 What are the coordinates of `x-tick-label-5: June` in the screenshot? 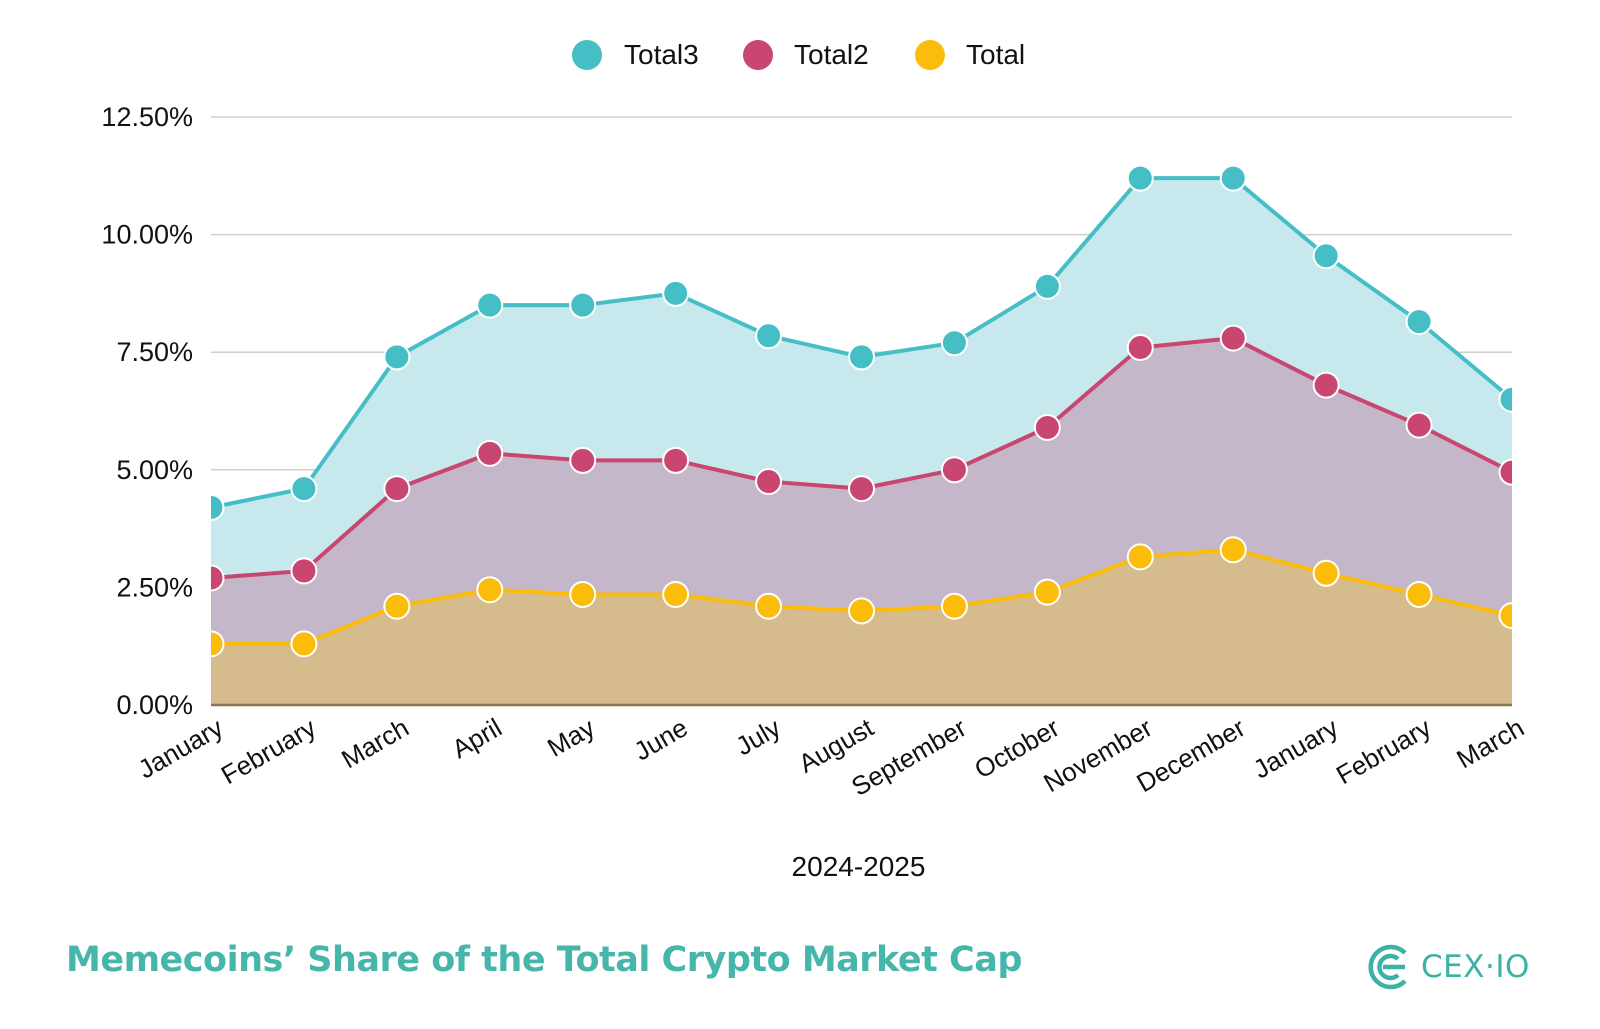 It's located at (661, 739).